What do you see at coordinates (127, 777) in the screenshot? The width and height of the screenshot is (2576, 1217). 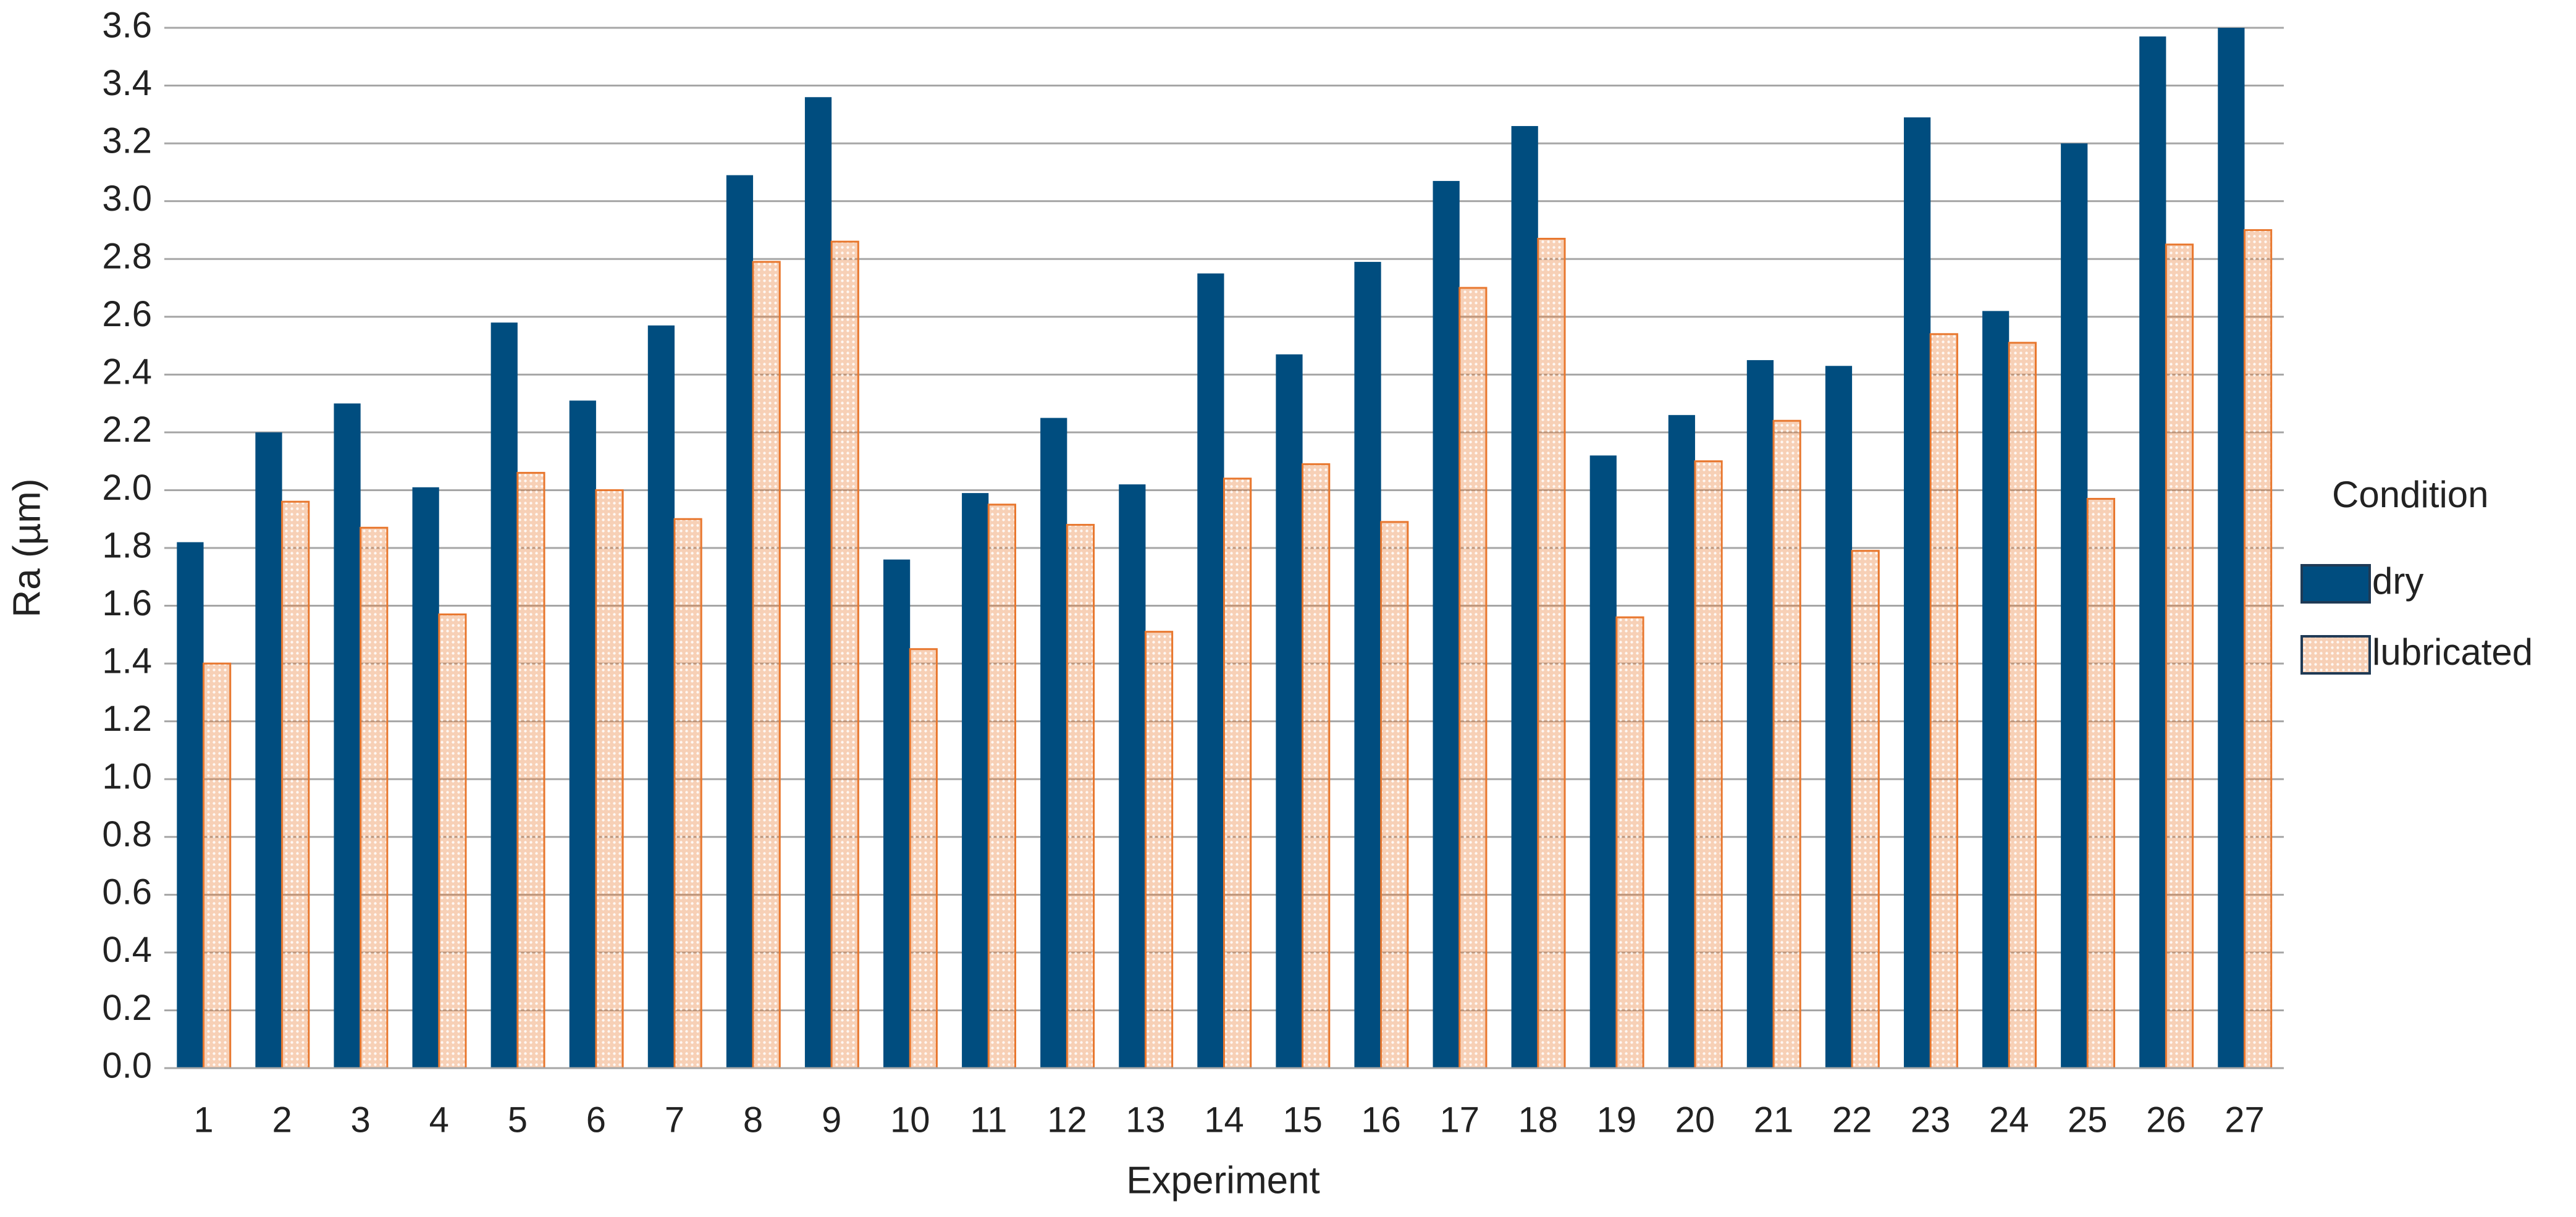 I see `y-tick-label: 1.0` at bounding box center [127, 777].